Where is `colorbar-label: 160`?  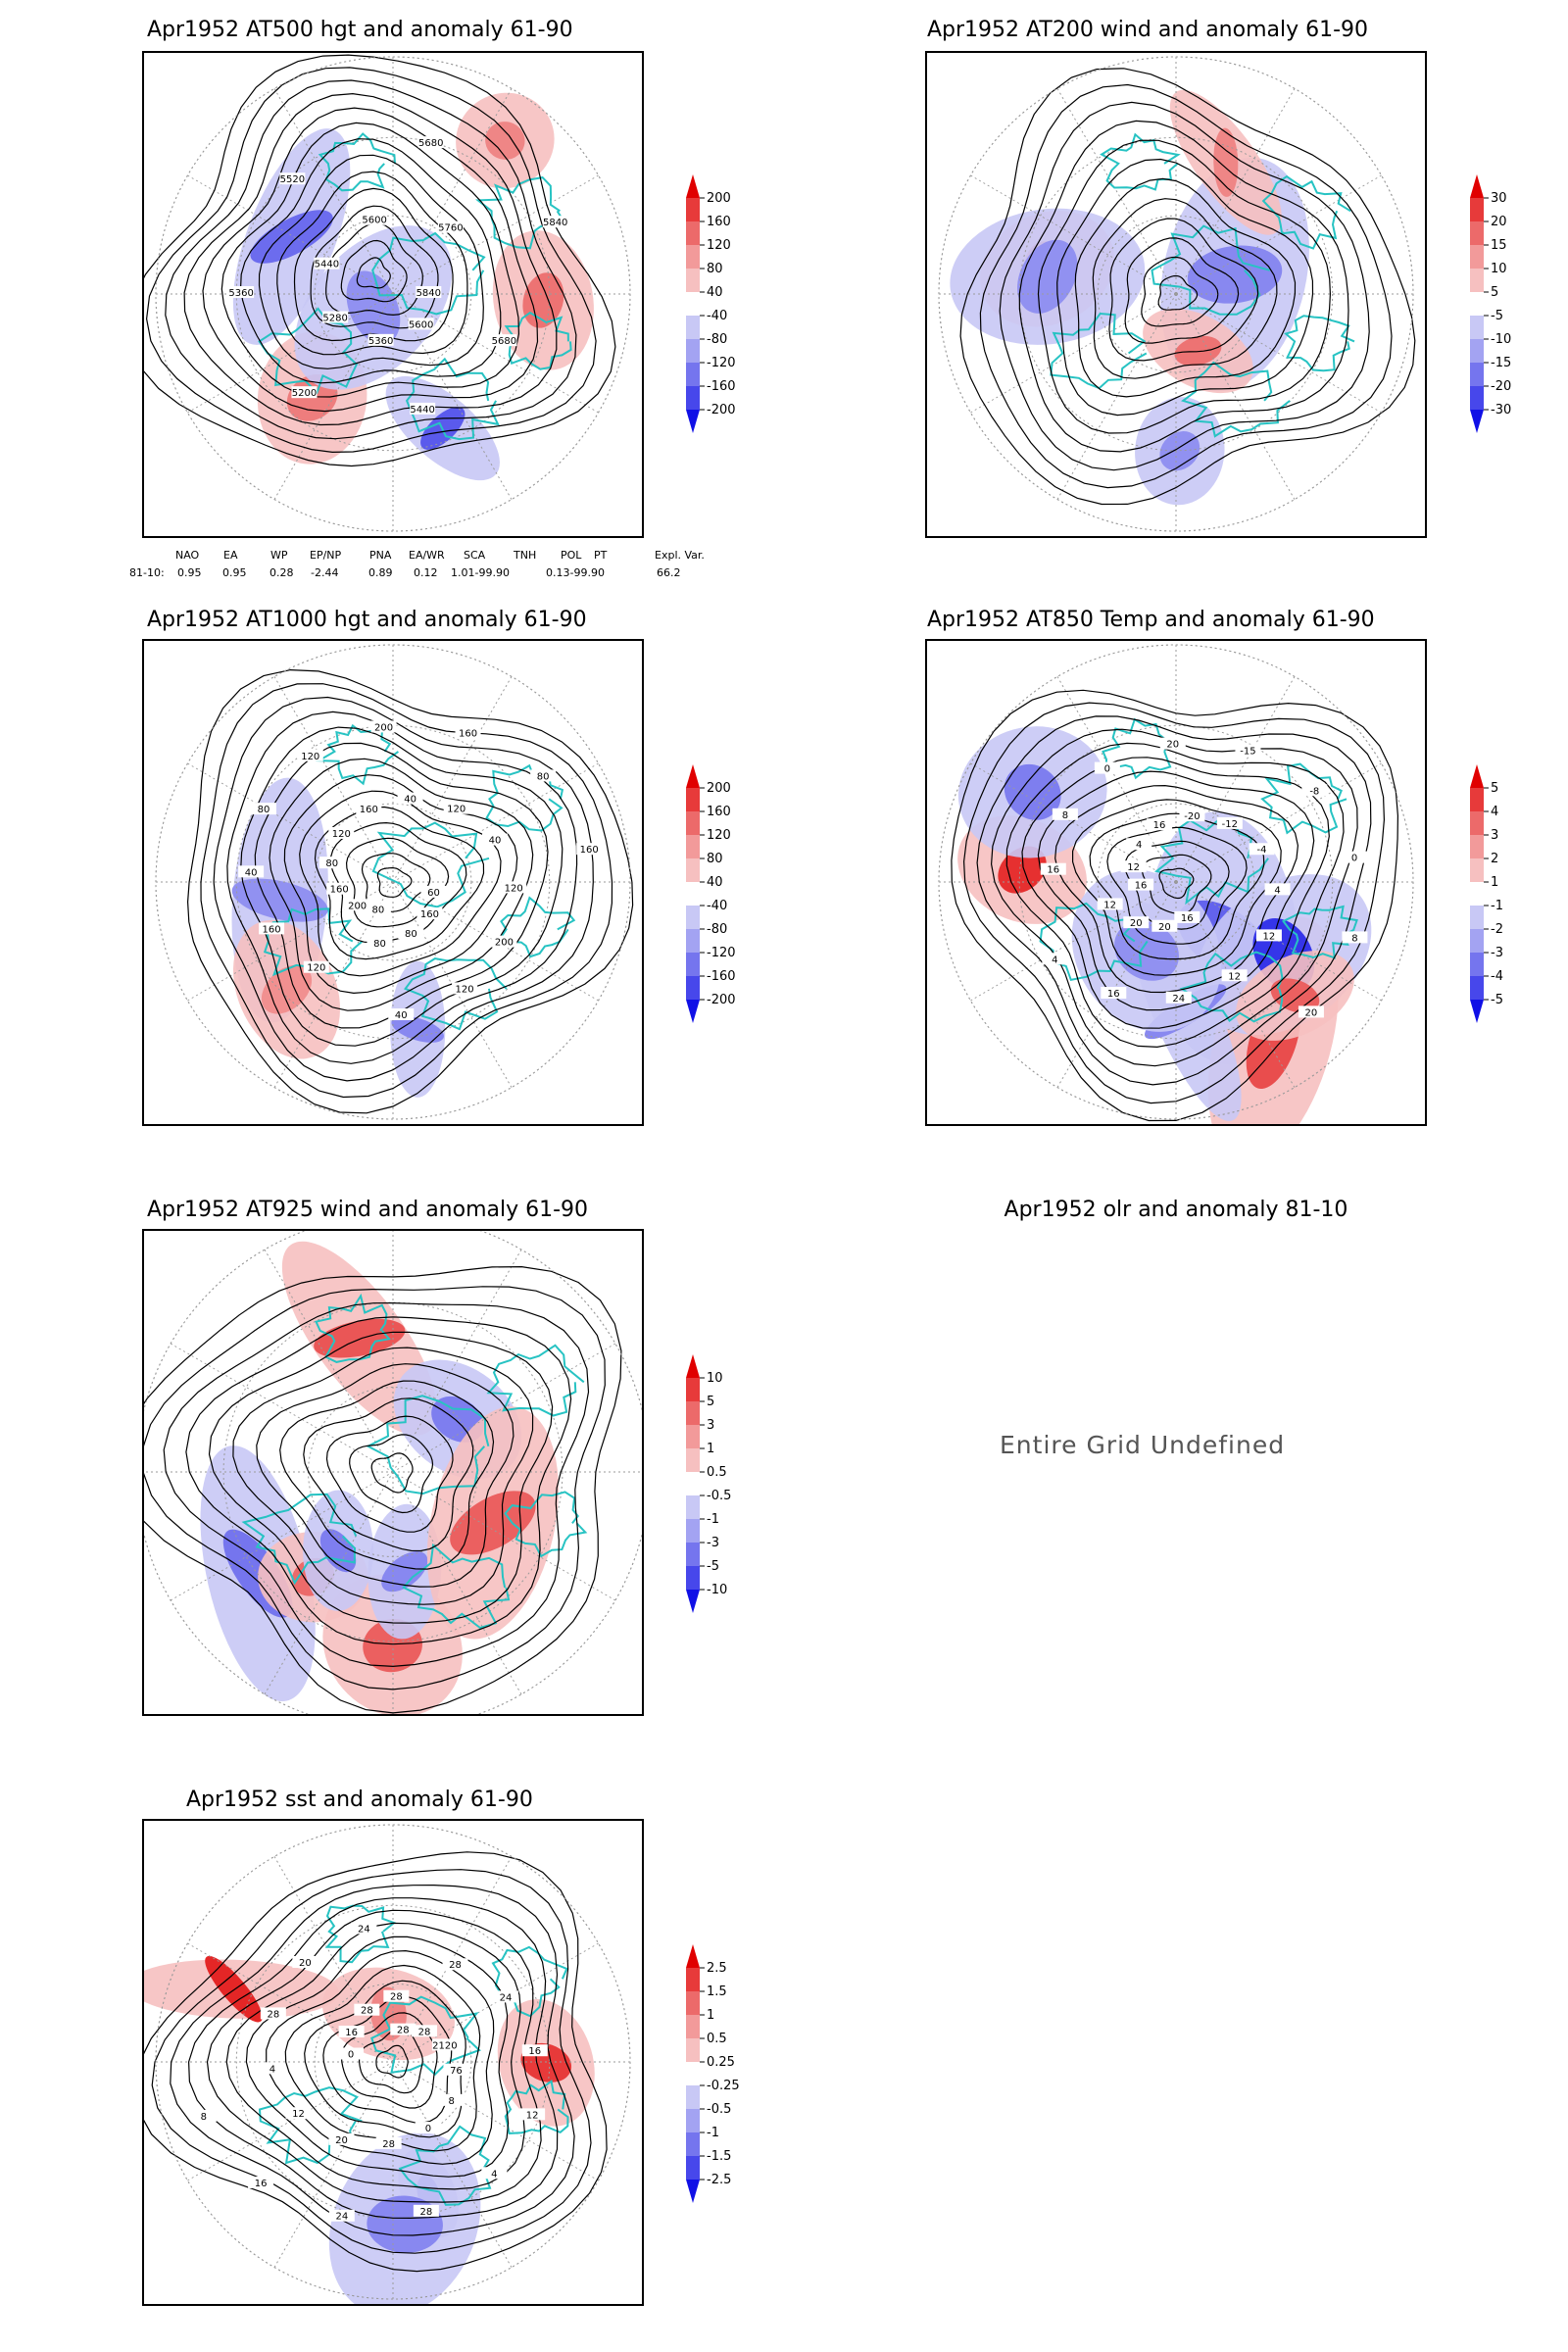 colorbar-label: 160 is located at coordinates (719, 812).